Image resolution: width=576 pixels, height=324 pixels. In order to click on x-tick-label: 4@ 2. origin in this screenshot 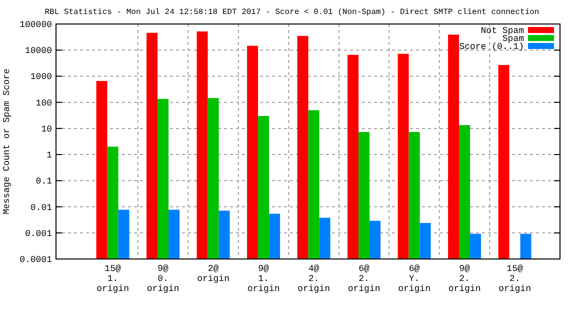, I will do `click(314, 279)`.